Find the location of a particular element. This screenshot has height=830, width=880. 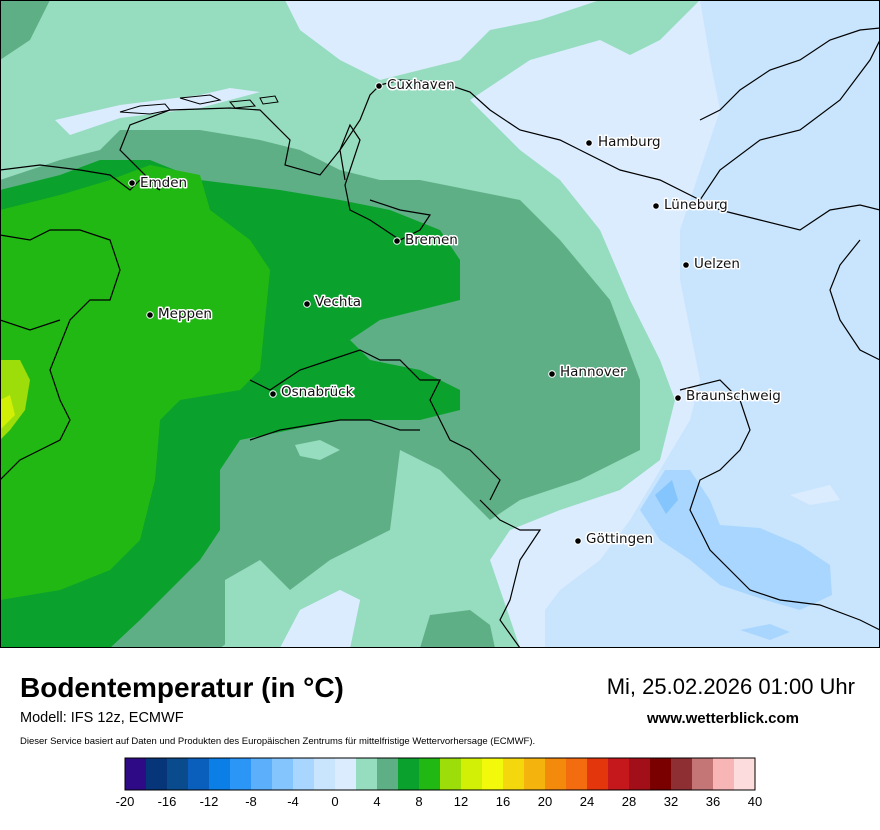

legend-tick-label: -16 is located at coordinates (167, 801).